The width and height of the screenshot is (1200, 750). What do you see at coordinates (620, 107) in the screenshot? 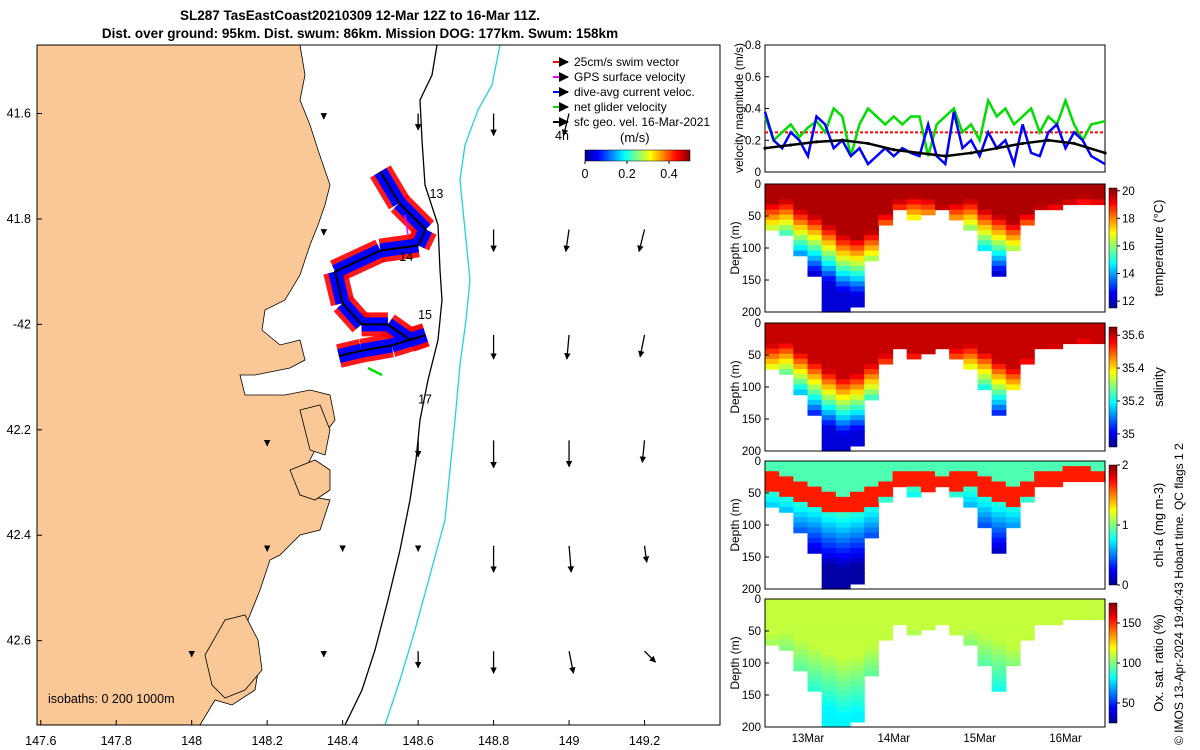
I see `legend-label: net glider velocity` at bounding box center [620, 107].